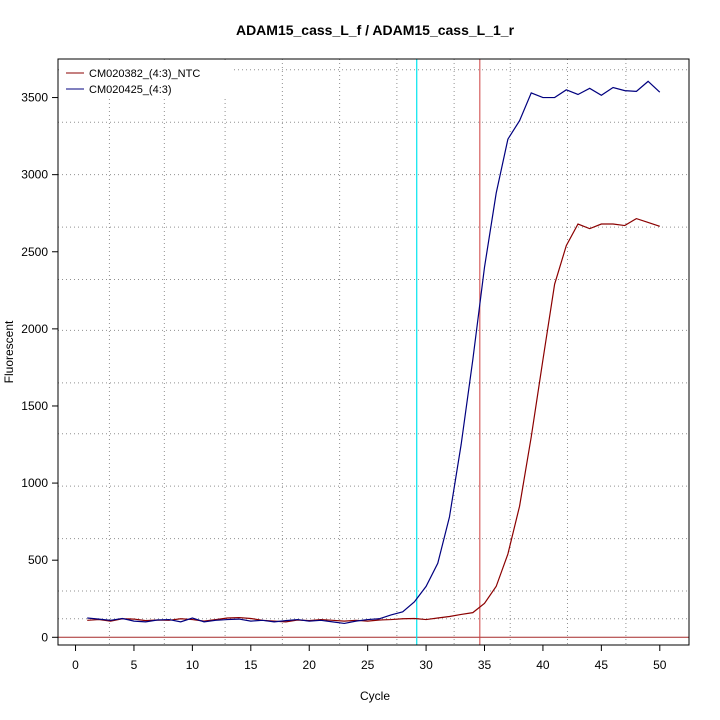  What do you see at coordinates (34, 406) in the screenshot?
I see `y-tick-label-1500: 1500` at bounding box center [34, 406].